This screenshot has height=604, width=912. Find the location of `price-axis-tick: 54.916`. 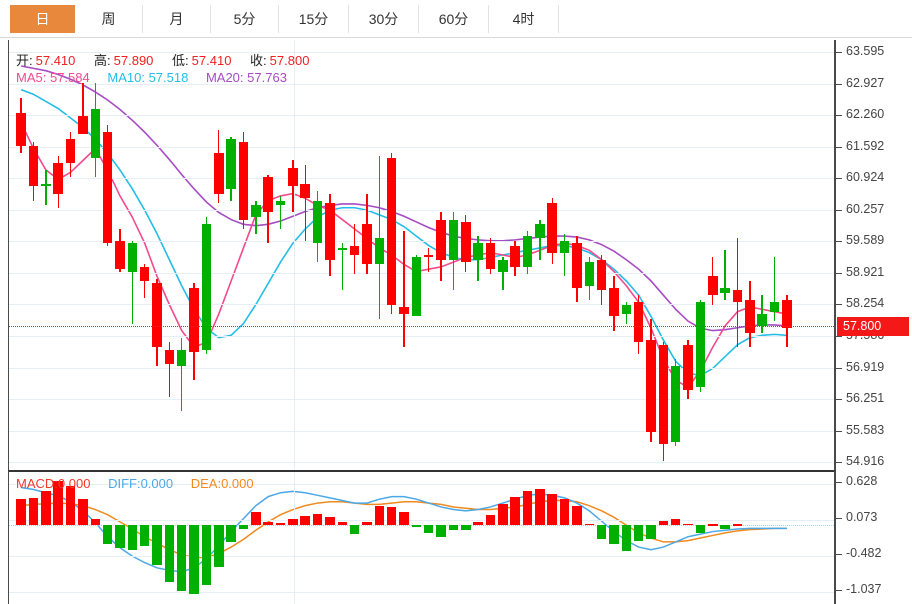

price-axis-tick: 54.916 is located at coordinates (865, 461).